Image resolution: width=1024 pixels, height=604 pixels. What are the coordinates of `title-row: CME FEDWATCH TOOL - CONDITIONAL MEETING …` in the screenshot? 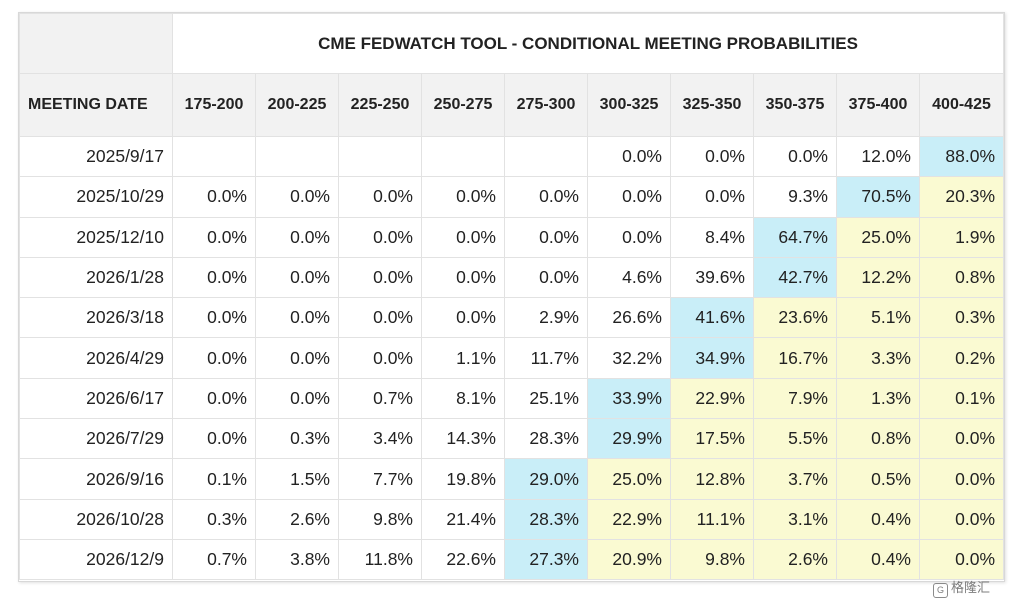 It's located at (512, 43).